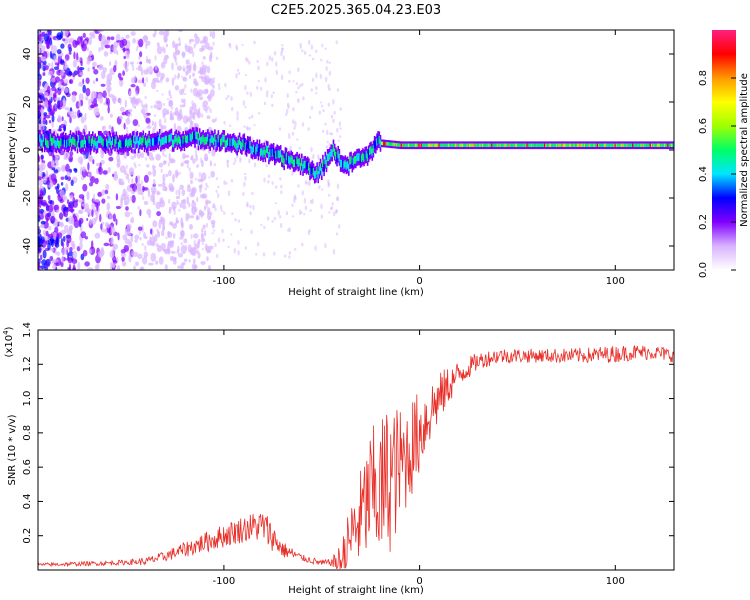 The width and height of the screenshot is (750, 600). I want to click on snr-ytick-label: 1.2, so click(27, 364).